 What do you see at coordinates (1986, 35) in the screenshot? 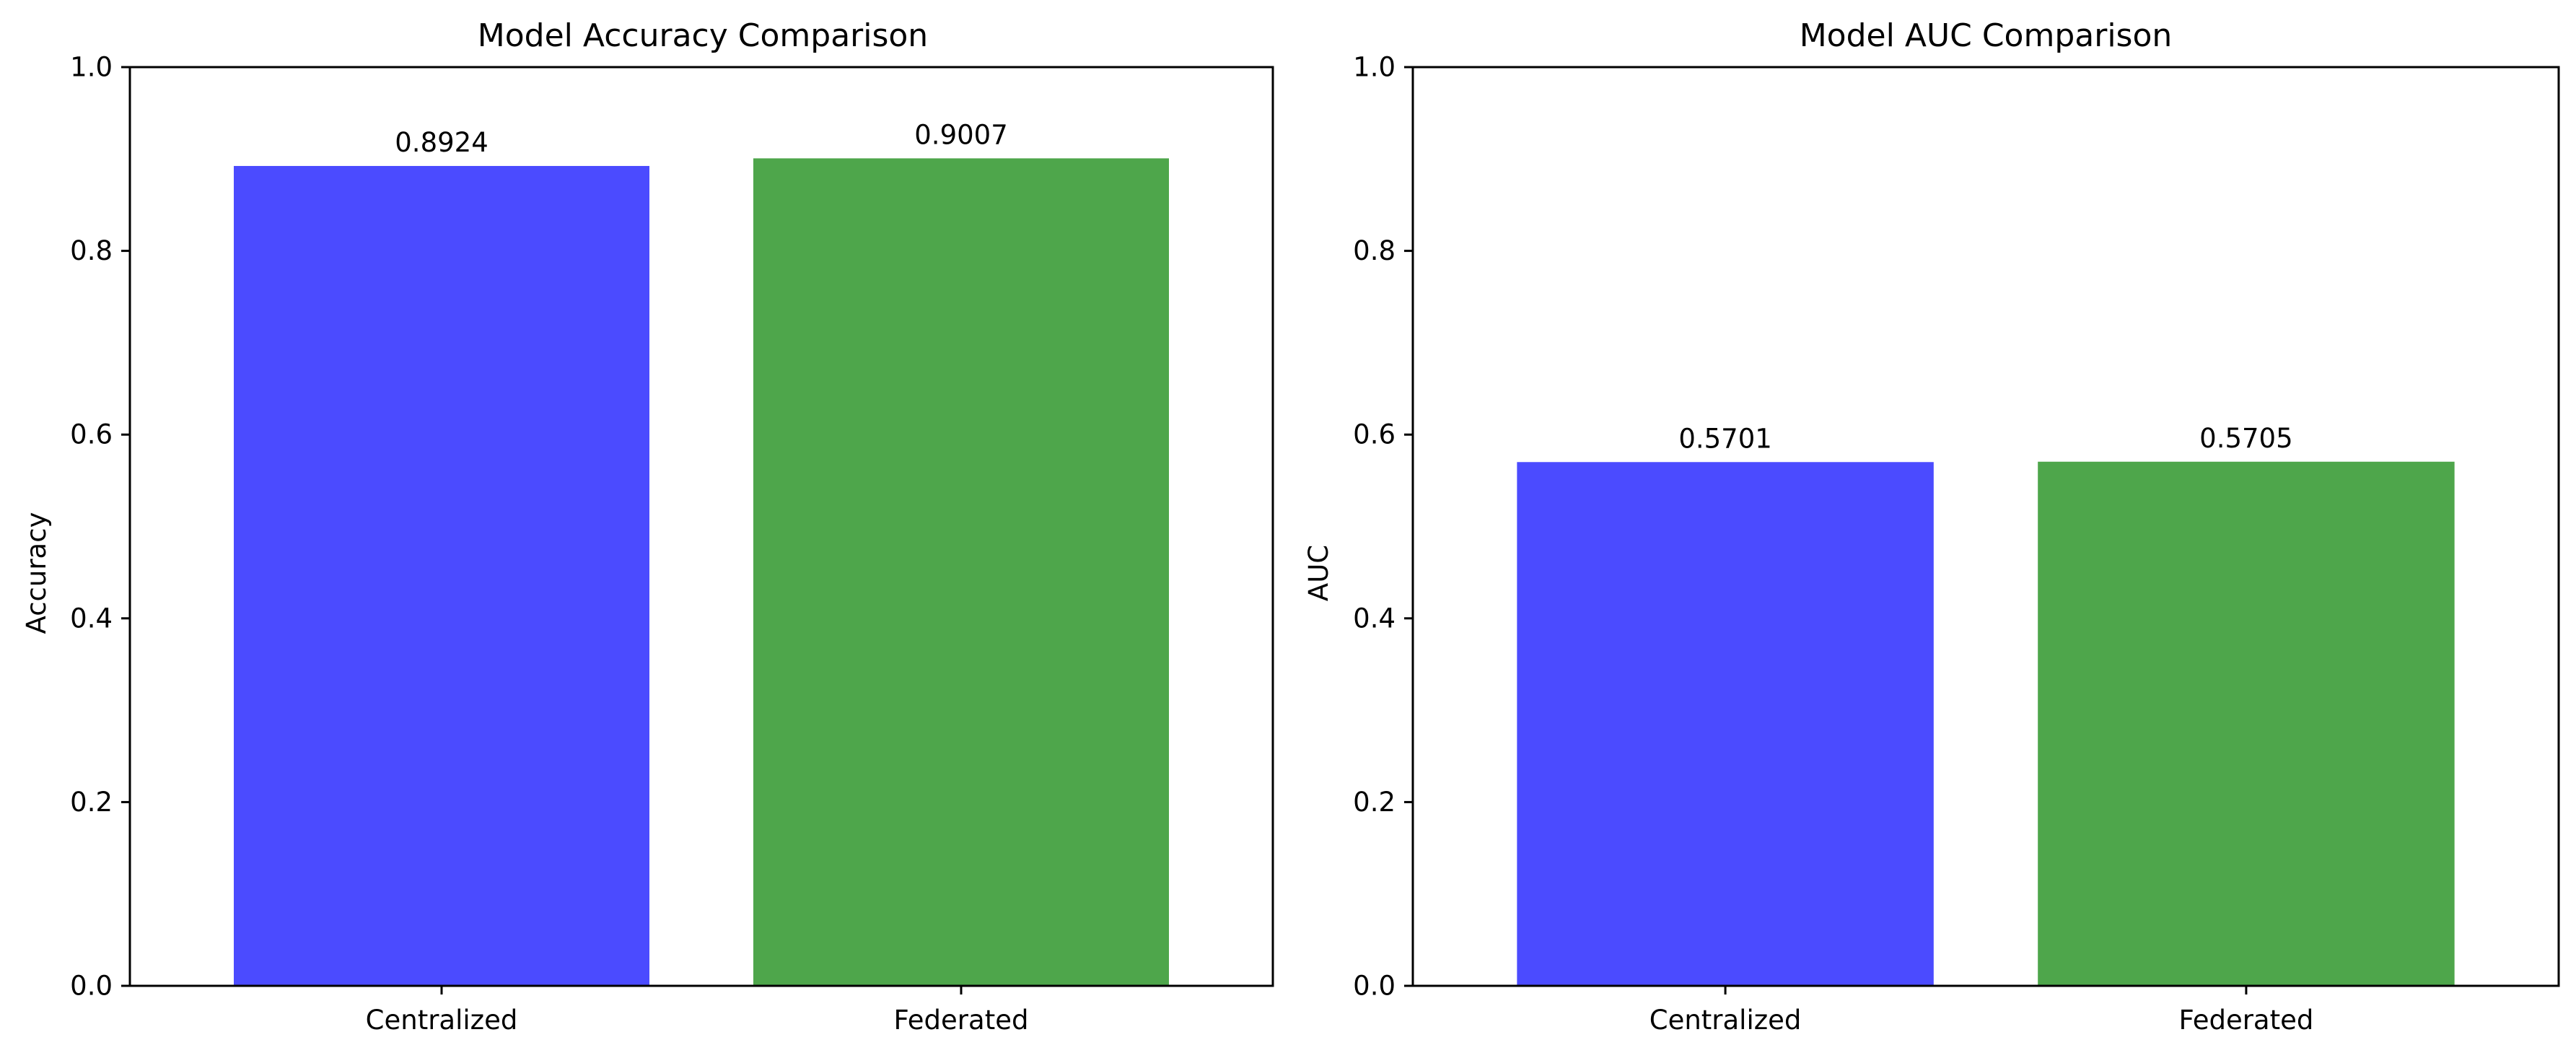
I see `chart-title: Model AUC Comparison` at bounding box center [1986, 35].